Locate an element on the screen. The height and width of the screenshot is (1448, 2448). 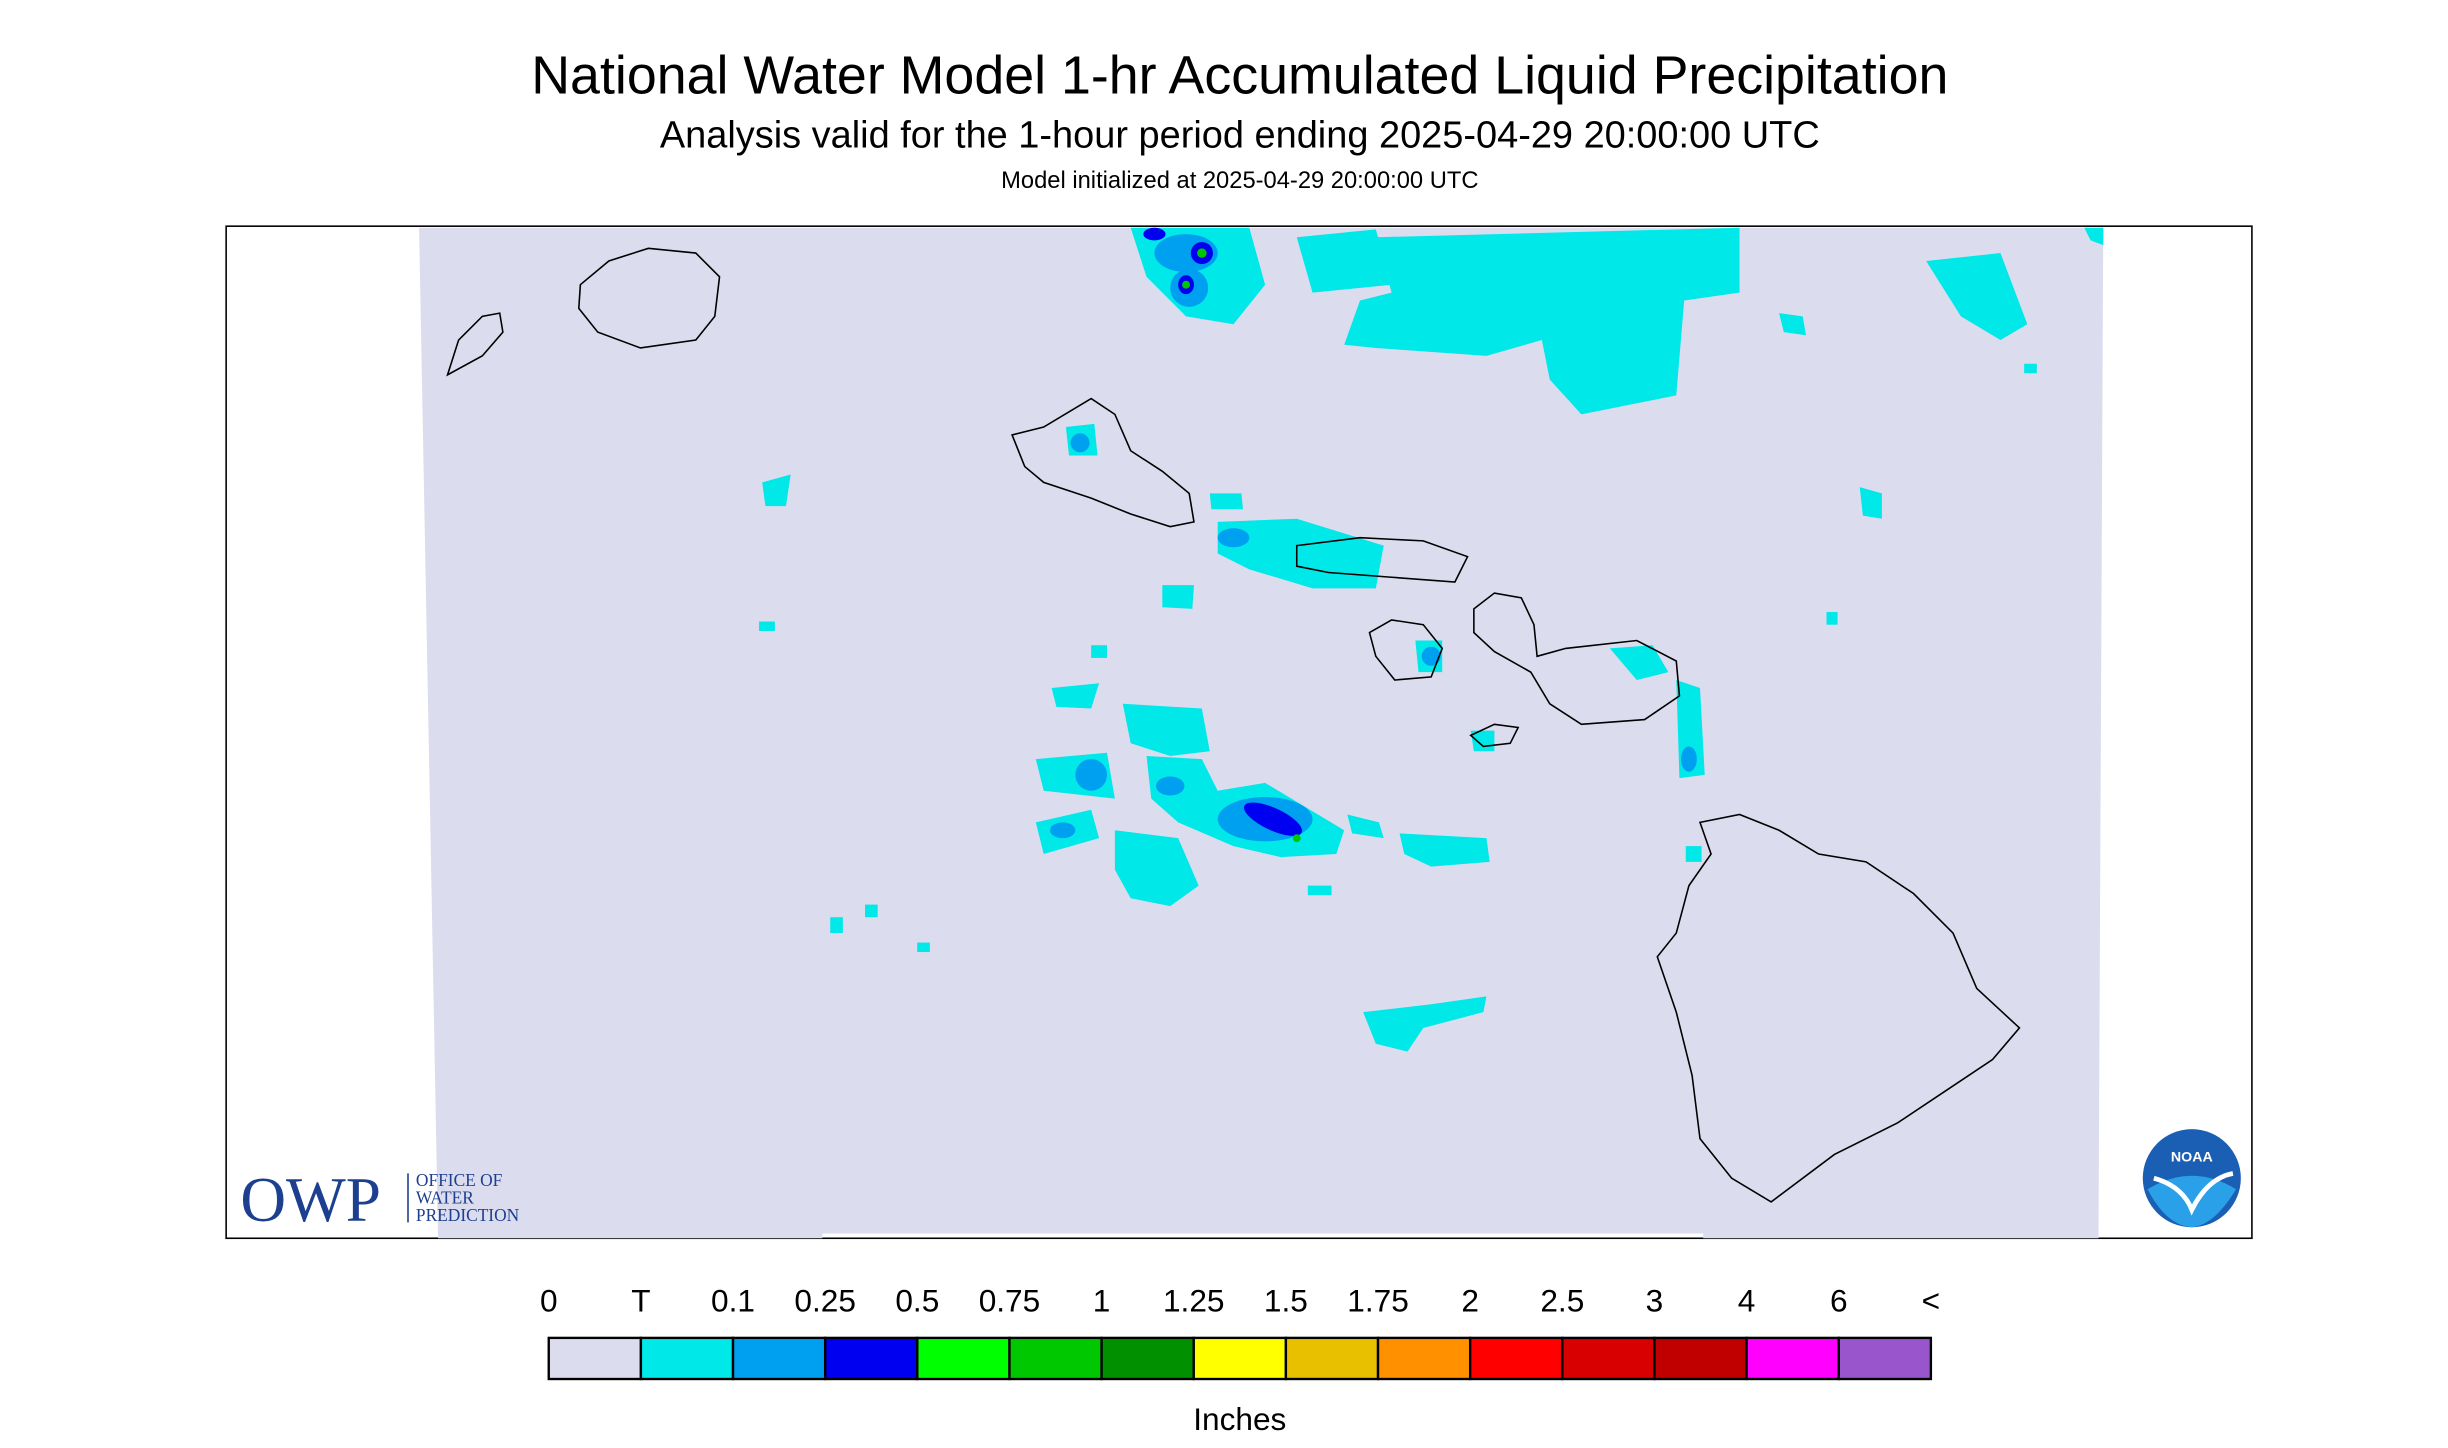
legend-label: 0.1 is located at coordinates (733, 1300).